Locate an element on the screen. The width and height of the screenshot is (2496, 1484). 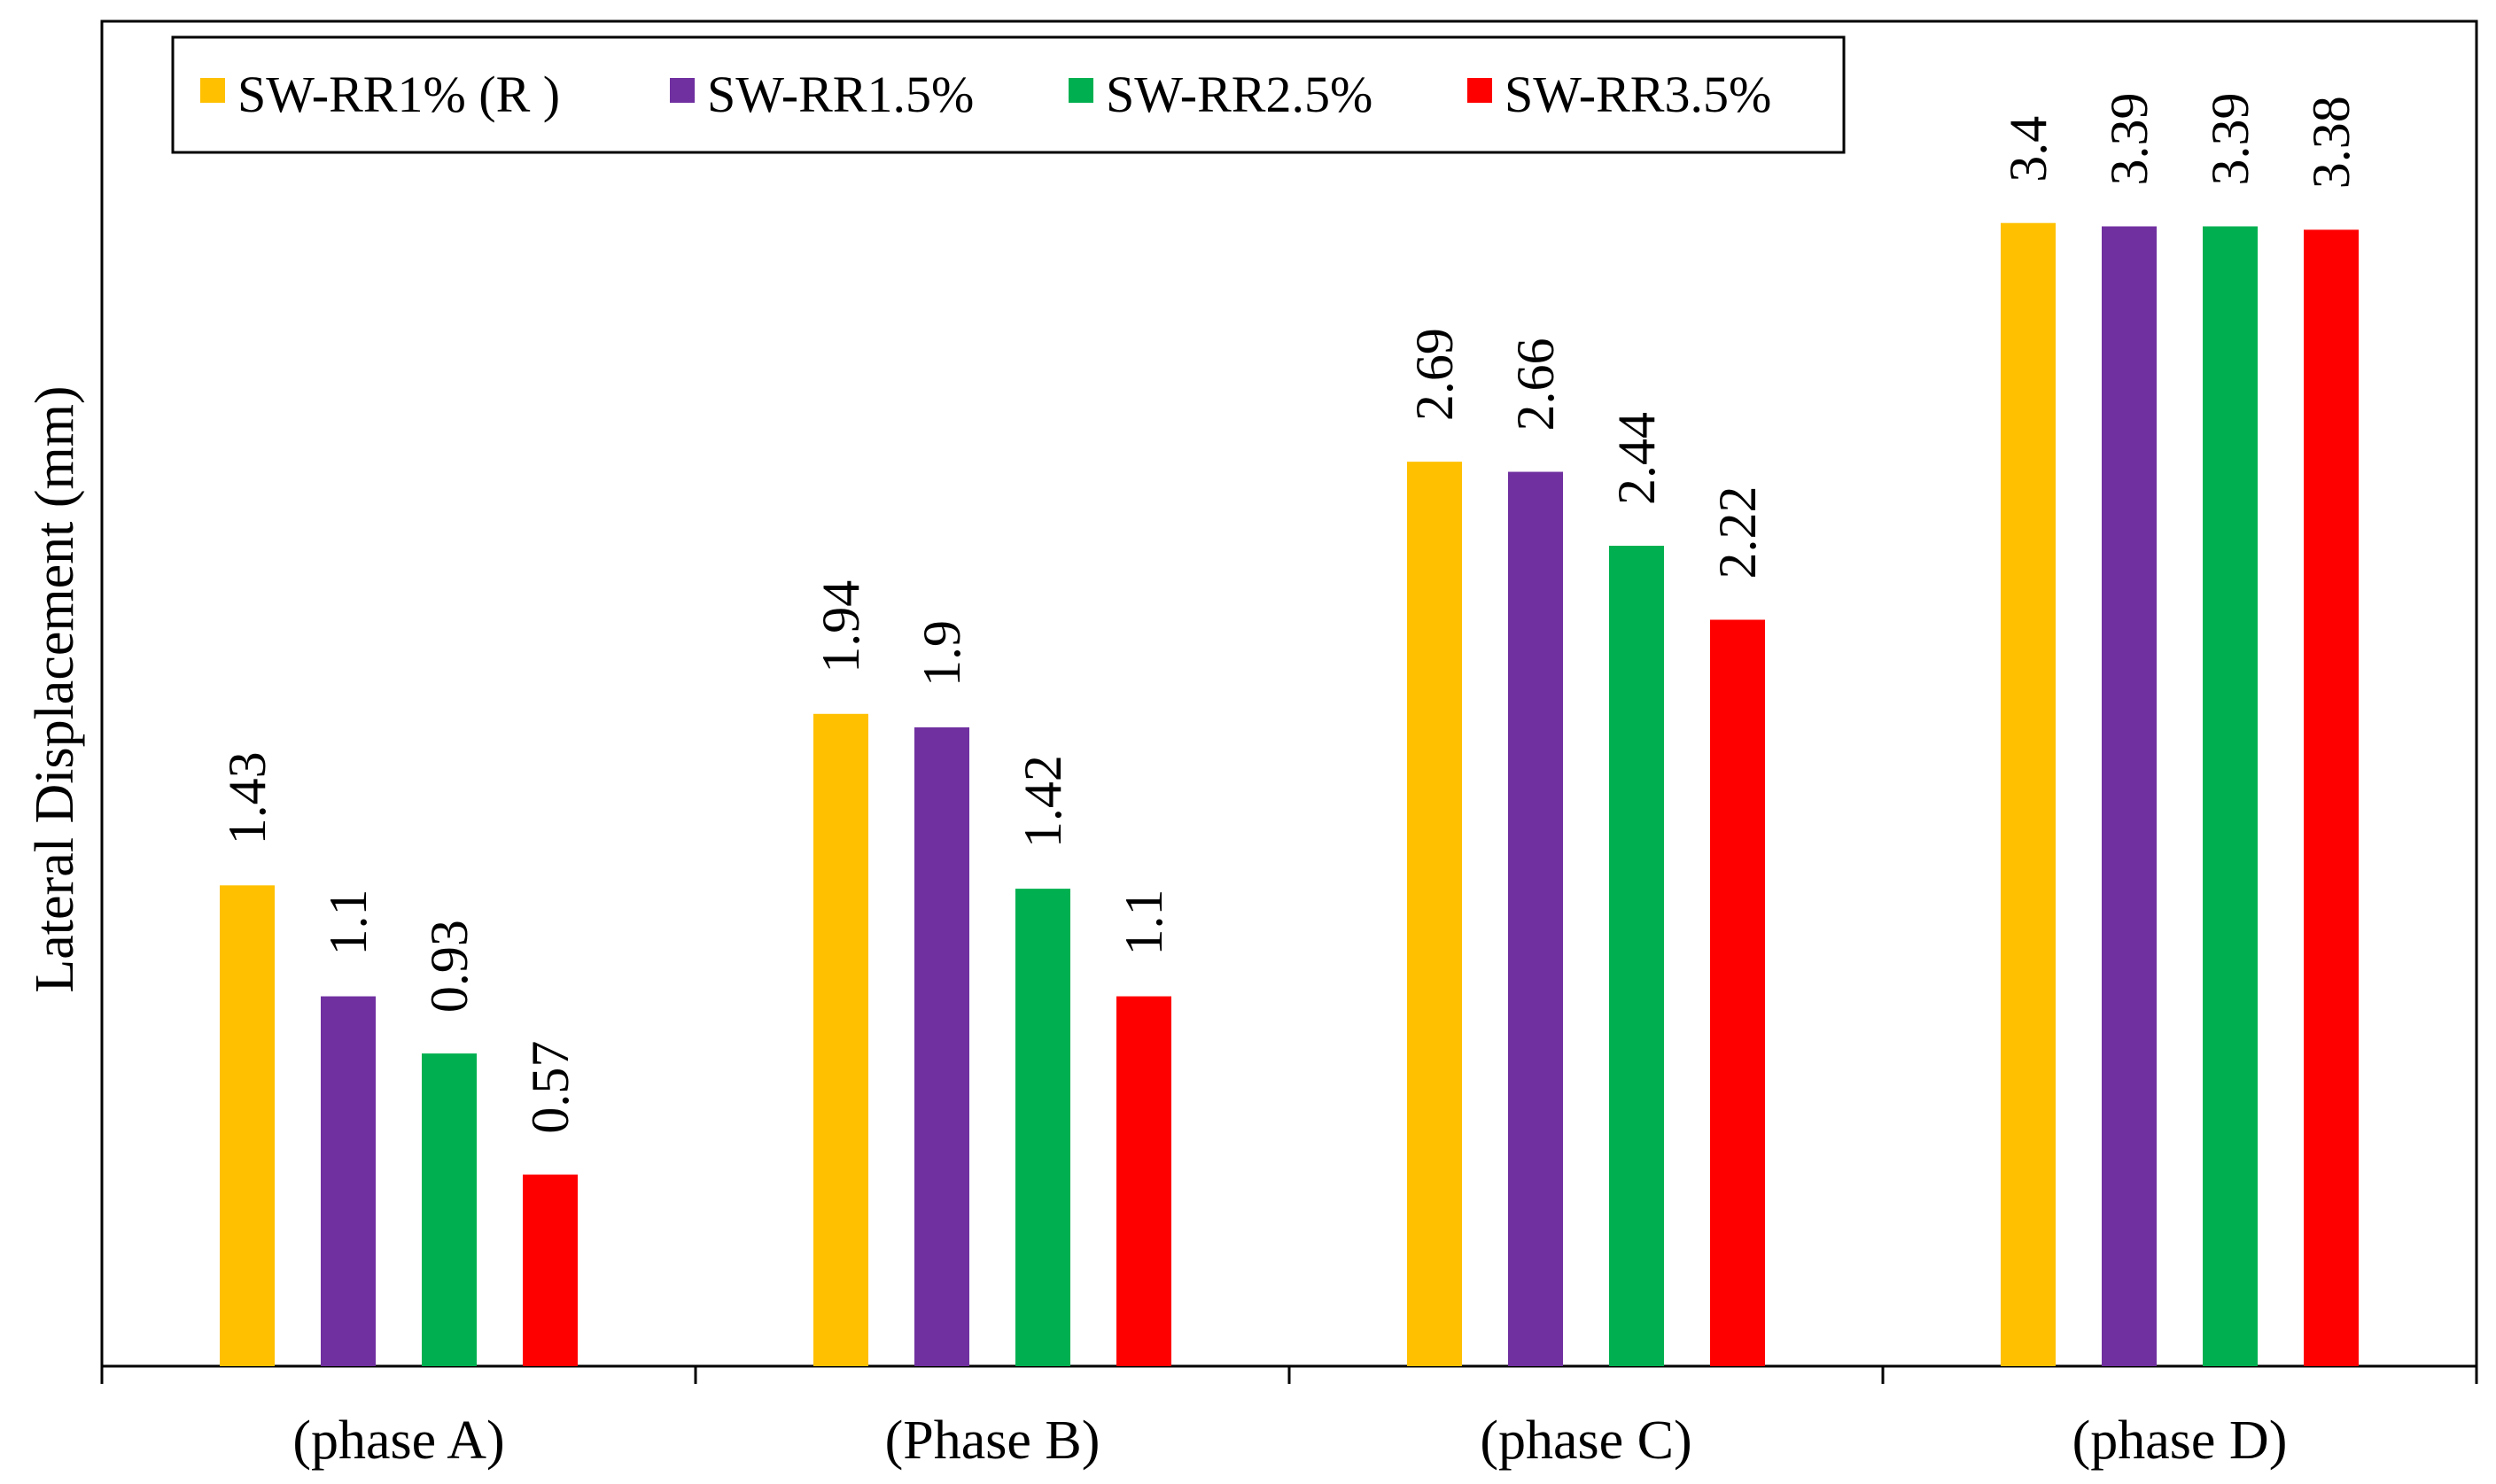
legend: SW-RR1% (R ) SW-RR1.5% SW-RR2.5% SW-RR3.5% is located at coordinates (1008, 94).